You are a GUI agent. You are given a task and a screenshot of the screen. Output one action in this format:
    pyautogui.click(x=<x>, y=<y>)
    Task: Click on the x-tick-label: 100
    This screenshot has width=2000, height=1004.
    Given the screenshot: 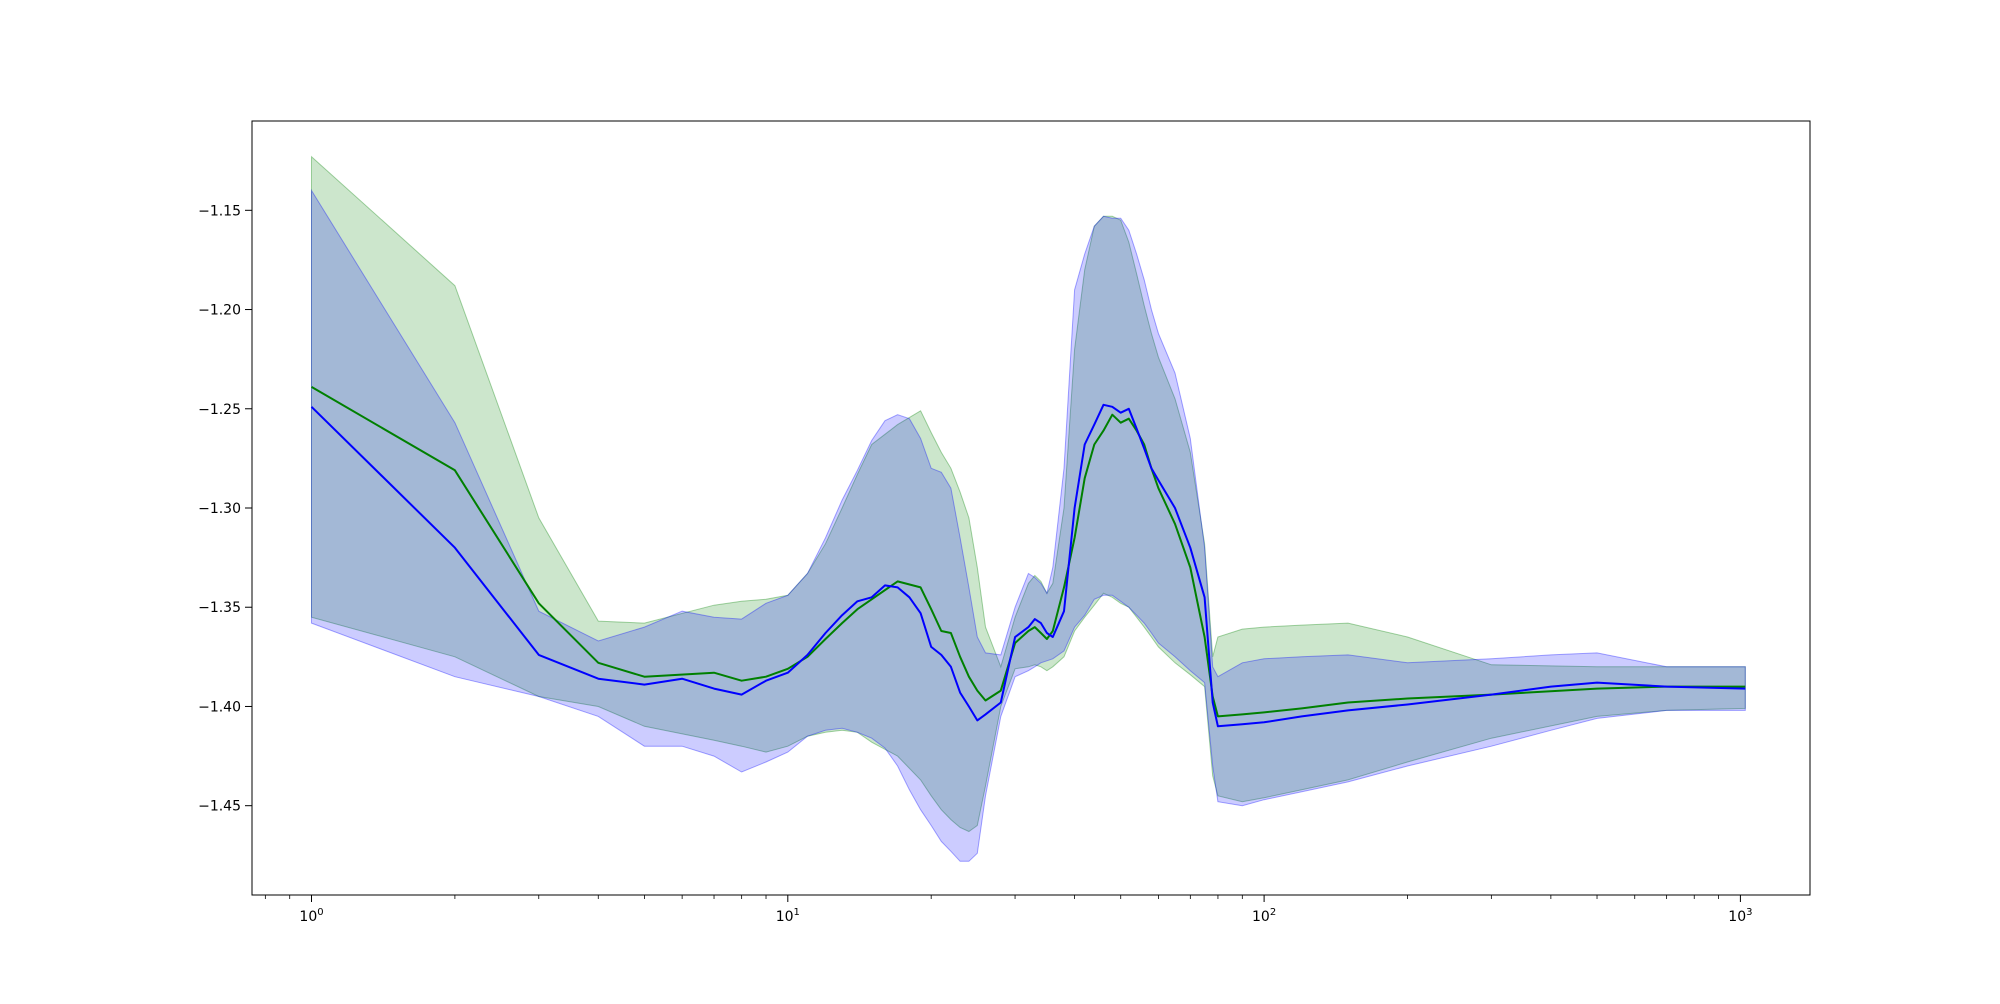 What is the action you would take?
    pyautogui.click(x=311, y=916)
    